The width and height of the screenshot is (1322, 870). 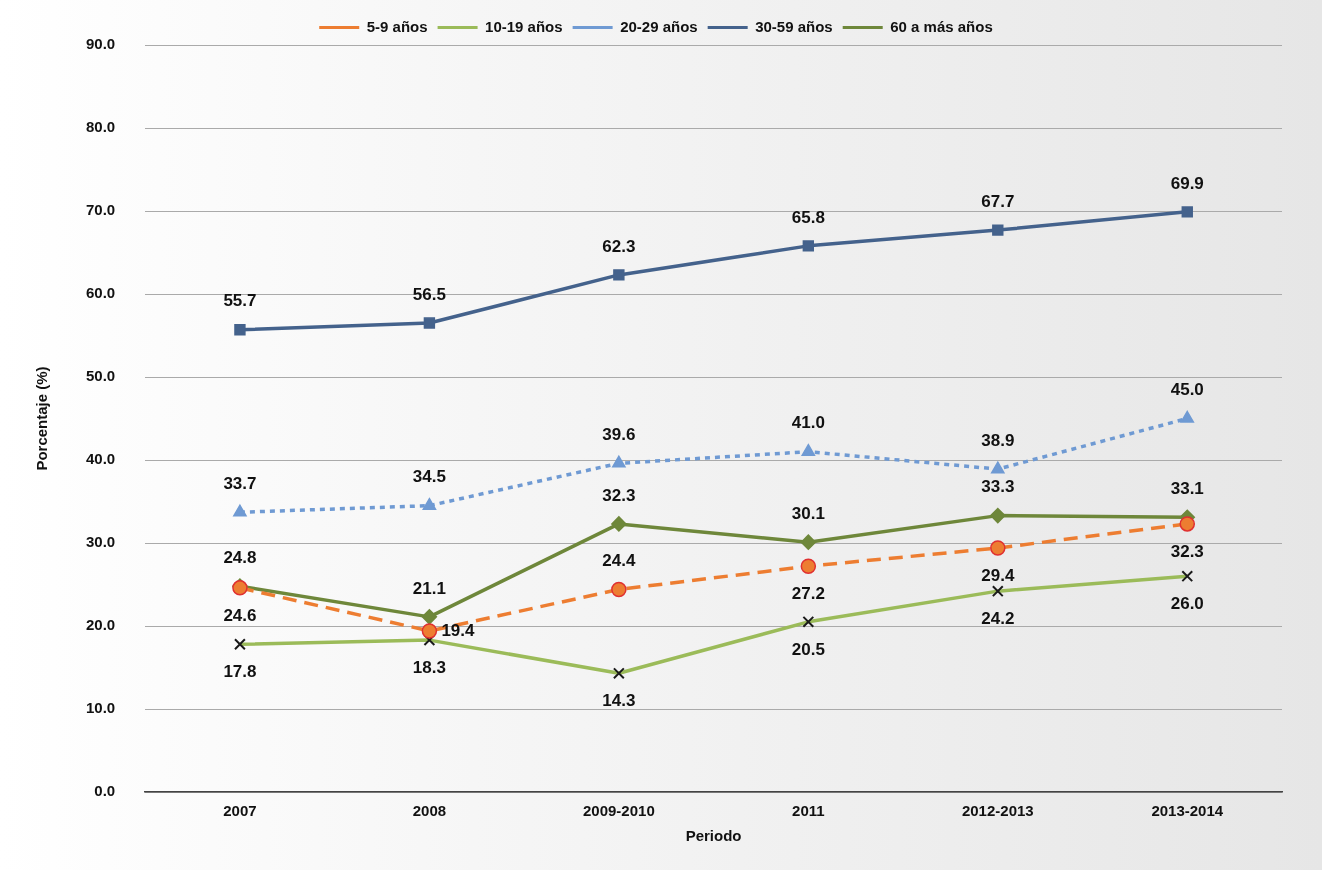 I want to click on data-label: 62.3, so click(x=619, y=246).